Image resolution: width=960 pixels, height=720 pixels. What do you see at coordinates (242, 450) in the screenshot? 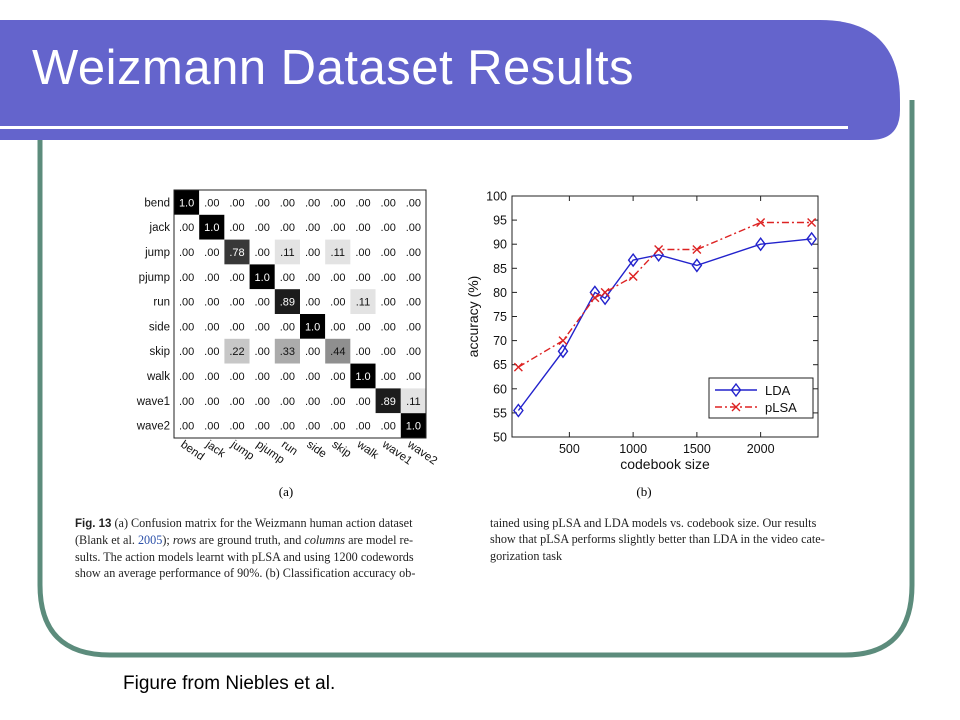
I see `cm-col-label: jump` at bounding box center [242, 450].